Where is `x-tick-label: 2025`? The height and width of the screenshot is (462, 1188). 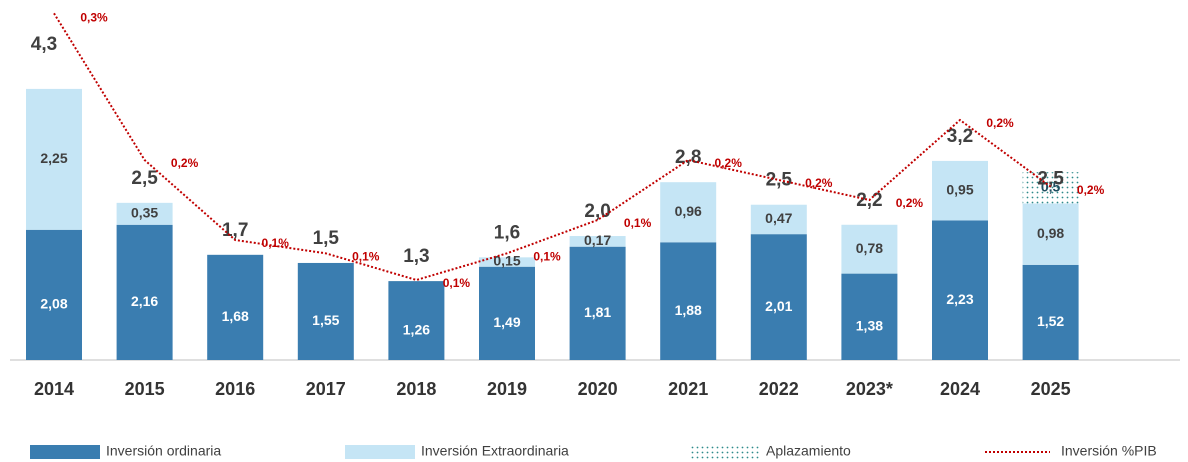
x-tick-label: 2025 is located at coordinates (1051, 389).